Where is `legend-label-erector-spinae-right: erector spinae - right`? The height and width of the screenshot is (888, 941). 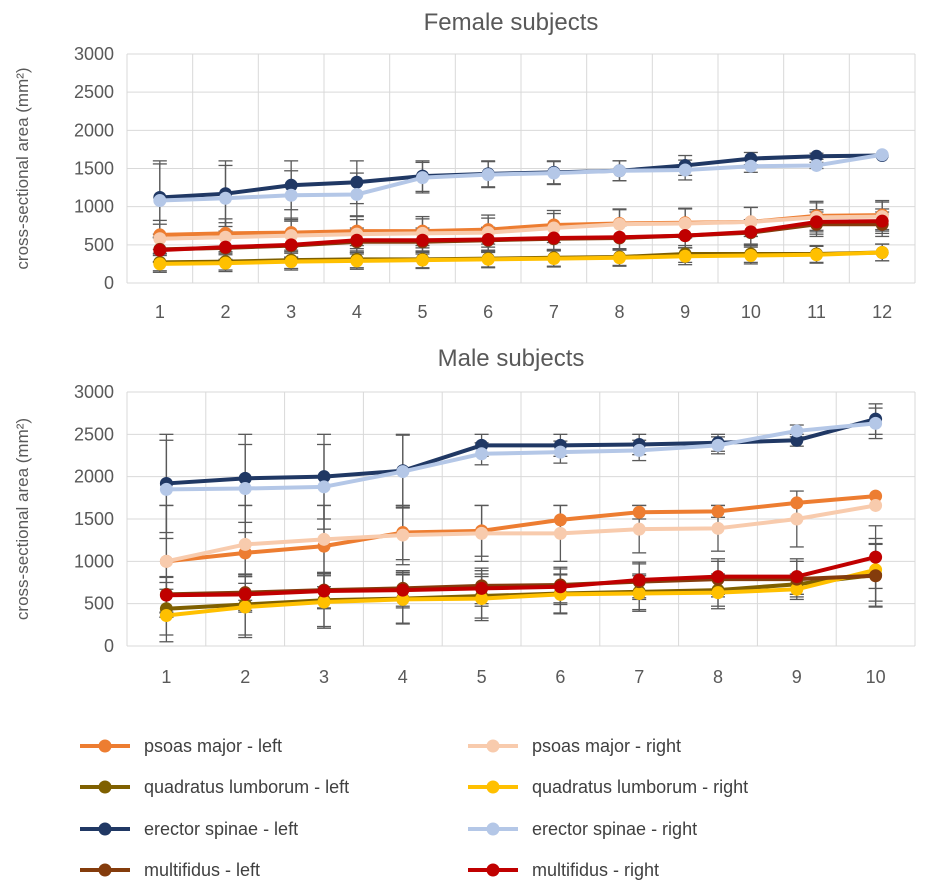 legend-label-erector-spinae-right: erector spinae - right is located at coordinates (614, 829).